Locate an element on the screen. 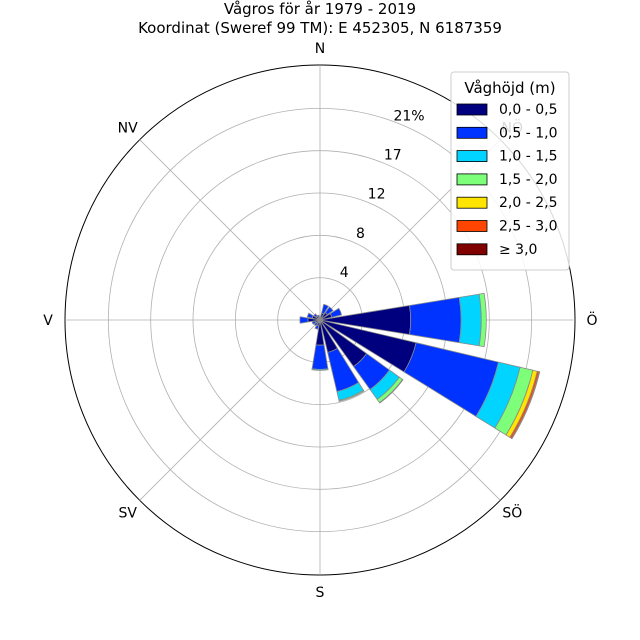 The height and width of the screenshot is (640, 640). bar-segment-NÖ-1 is located at coordinates (329, 311).